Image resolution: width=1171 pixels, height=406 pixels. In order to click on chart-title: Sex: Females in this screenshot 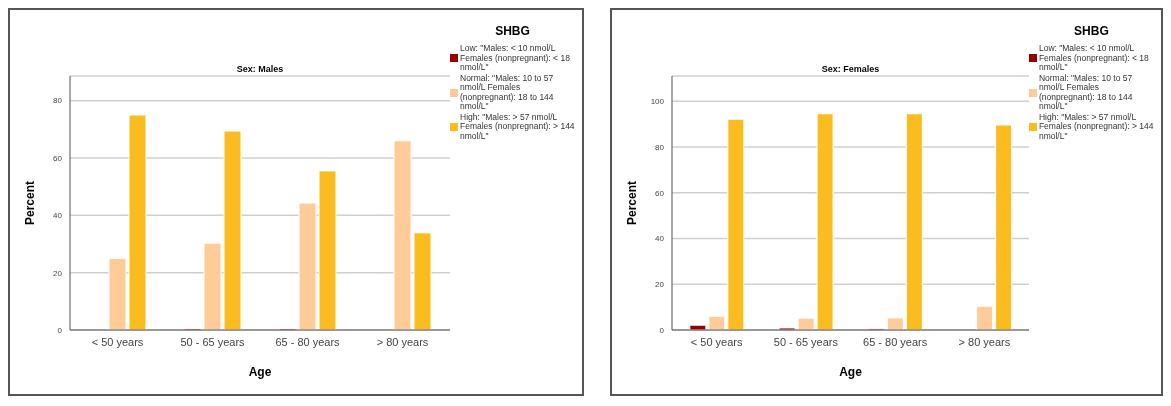, I will do `click(850, 69)`.